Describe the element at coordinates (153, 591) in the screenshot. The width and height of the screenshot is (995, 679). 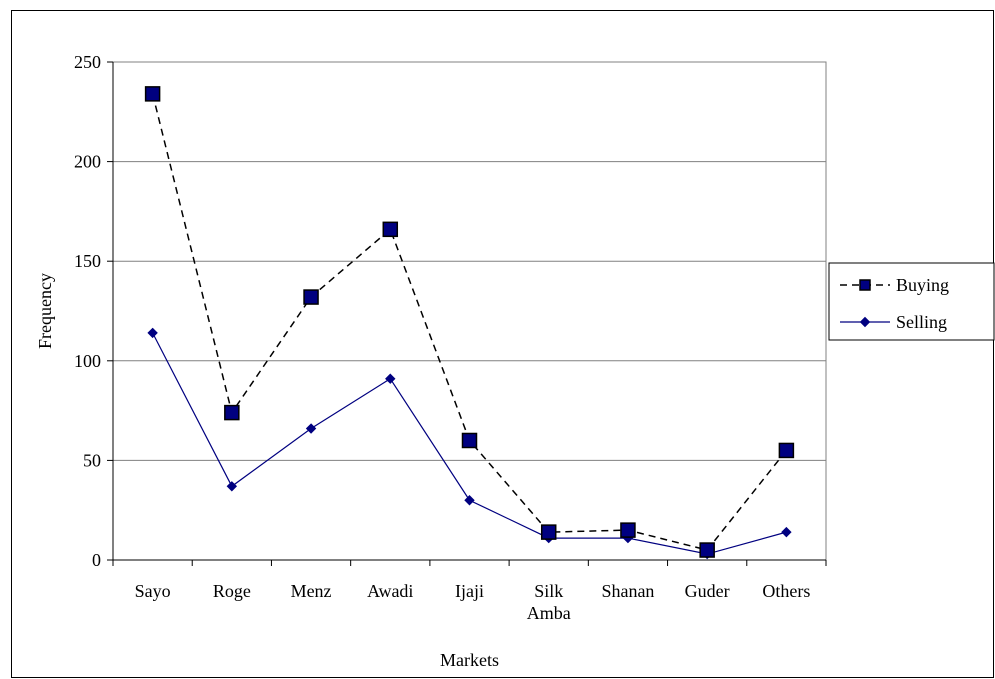
I see `x-tick-label: Sayo` at that location.